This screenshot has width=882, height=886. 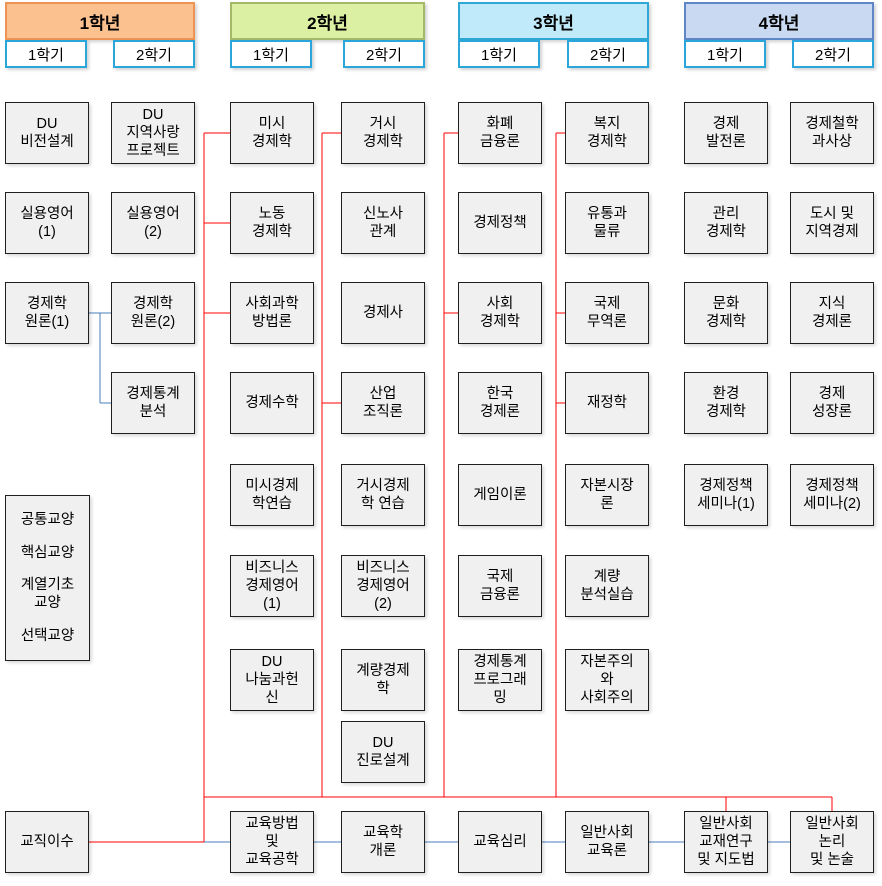 I want to click on course-social-studies-logic-essay: 일반사회 논리 및 논술, so click(x=832, y=842).